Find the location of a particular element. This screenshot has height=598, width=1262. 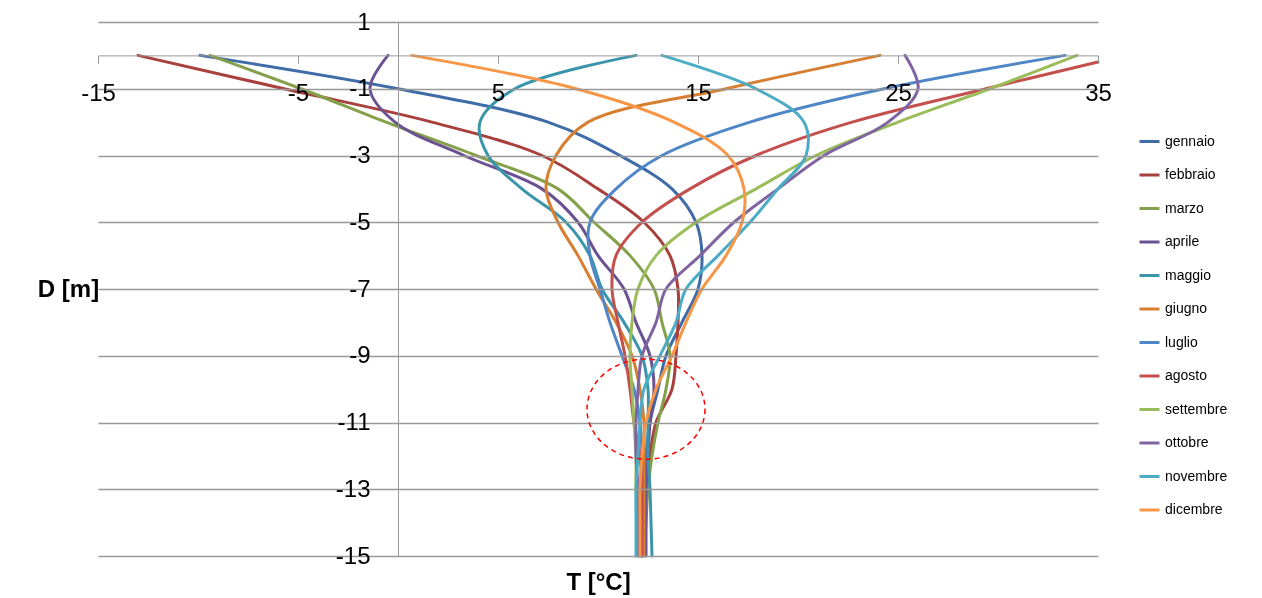

y-tick-label: -13 is located at coordinates (353, 488).